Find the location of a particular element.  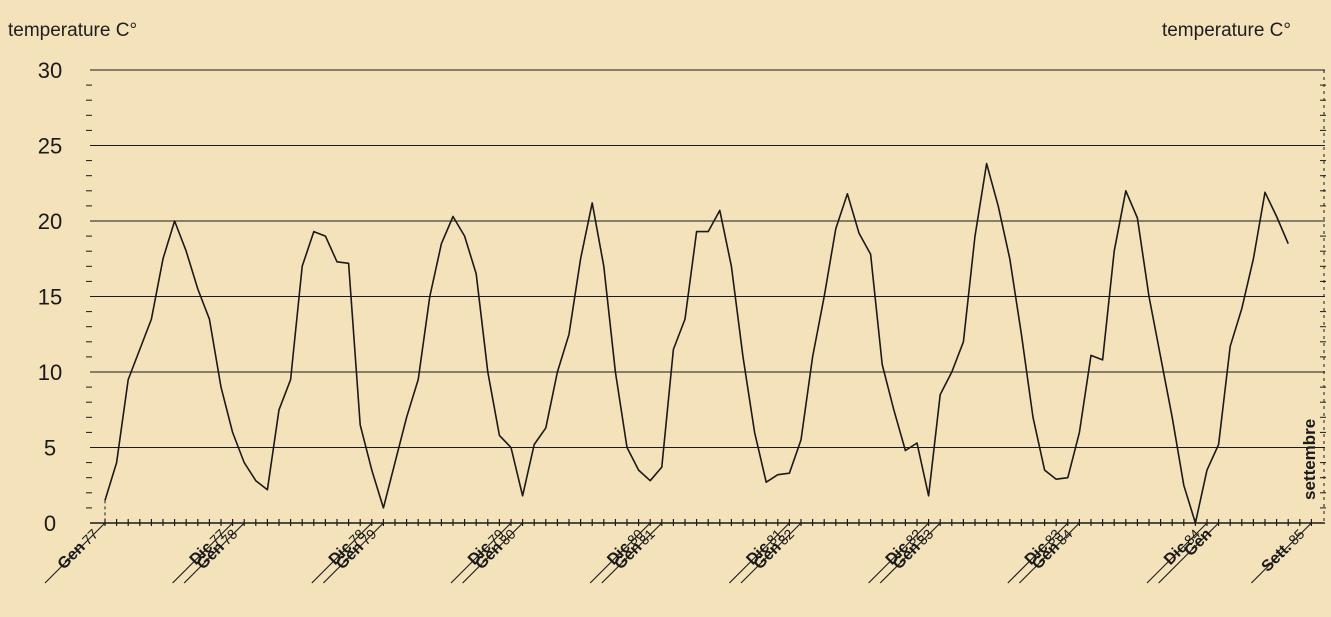

y-tick-label: 5 is located at coordinates (50, 448).